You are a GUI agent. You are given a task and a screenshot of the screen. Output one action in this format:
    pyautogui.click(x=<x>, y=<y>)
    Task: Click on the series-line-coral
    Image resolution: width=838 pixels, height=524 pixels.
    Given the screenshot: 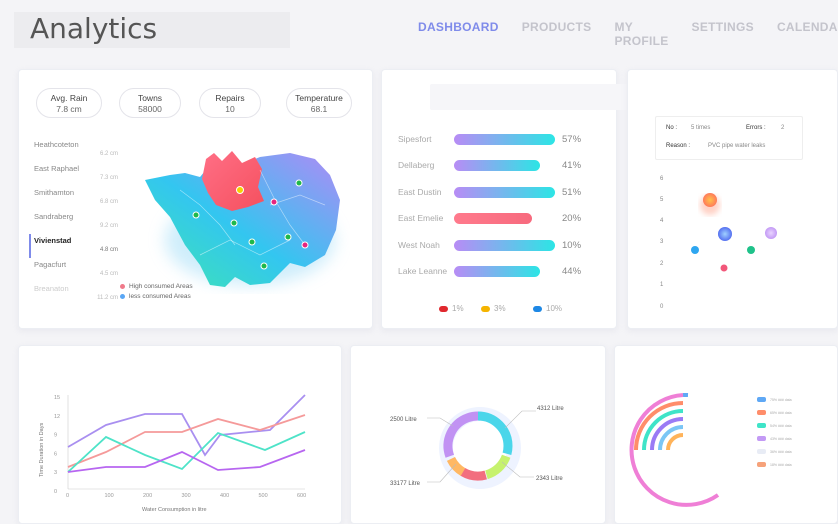 What is the action you would take?
    pyautogui.click(x=186, y=441)
    